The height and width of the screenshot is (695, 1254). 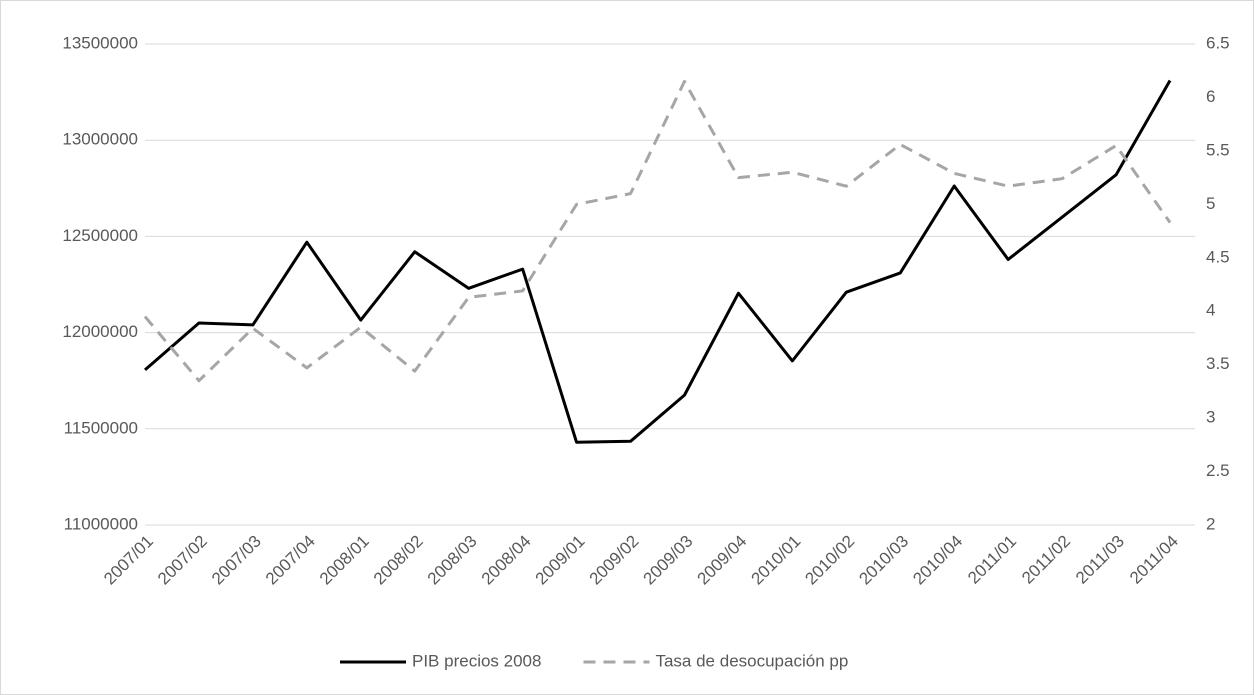 What do you see at coordinates (751, 660) in the screenshot?
I see `legend-label: Tasa de desocupación pp` at bounding box center [751, 660].